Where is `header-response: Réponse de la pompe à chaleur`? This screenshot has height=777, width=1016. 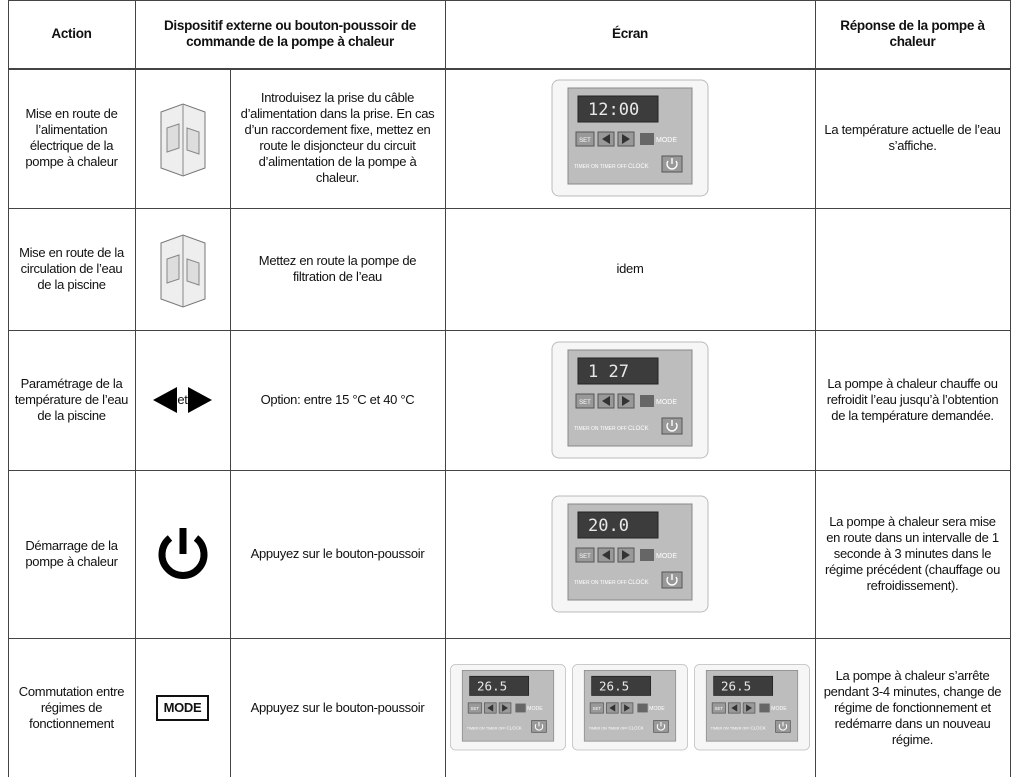 header-response: Réponse de la pompe à chaleur is located at coordinates (912, 33).